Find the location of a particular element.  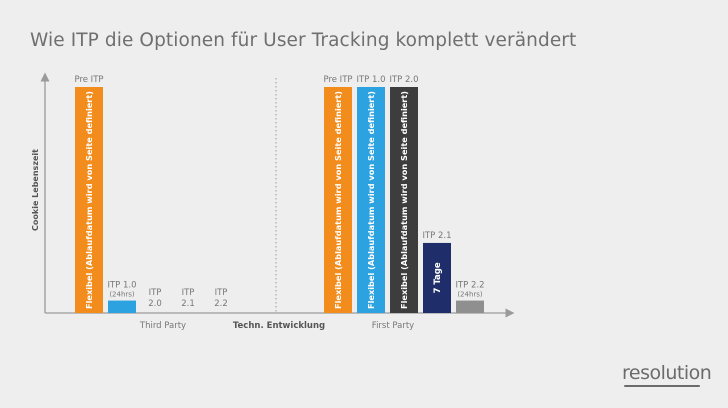

separator-label: Techn. Entwicklung is located at coordinates (279, 326).